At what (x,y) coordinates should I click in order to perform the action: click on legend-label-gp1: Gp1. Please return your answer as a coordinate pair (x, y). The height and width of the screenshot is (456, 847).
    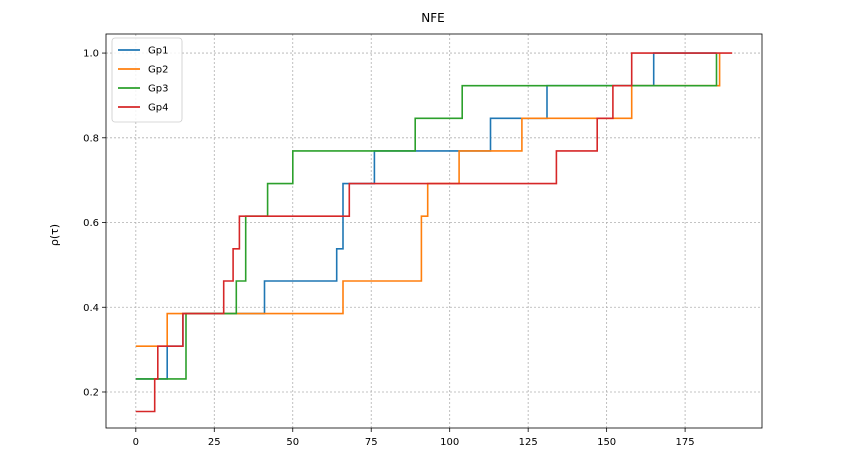
    Looking at the image, I should click on (158, 51).